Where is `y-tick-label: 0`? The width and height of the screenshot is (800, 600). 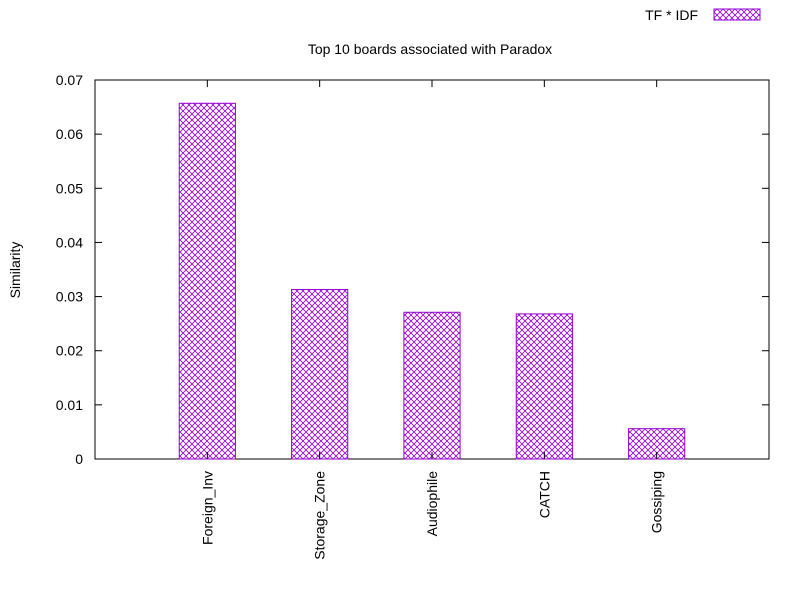 y-tick-label: 0 is located at coordinates (79, 459).